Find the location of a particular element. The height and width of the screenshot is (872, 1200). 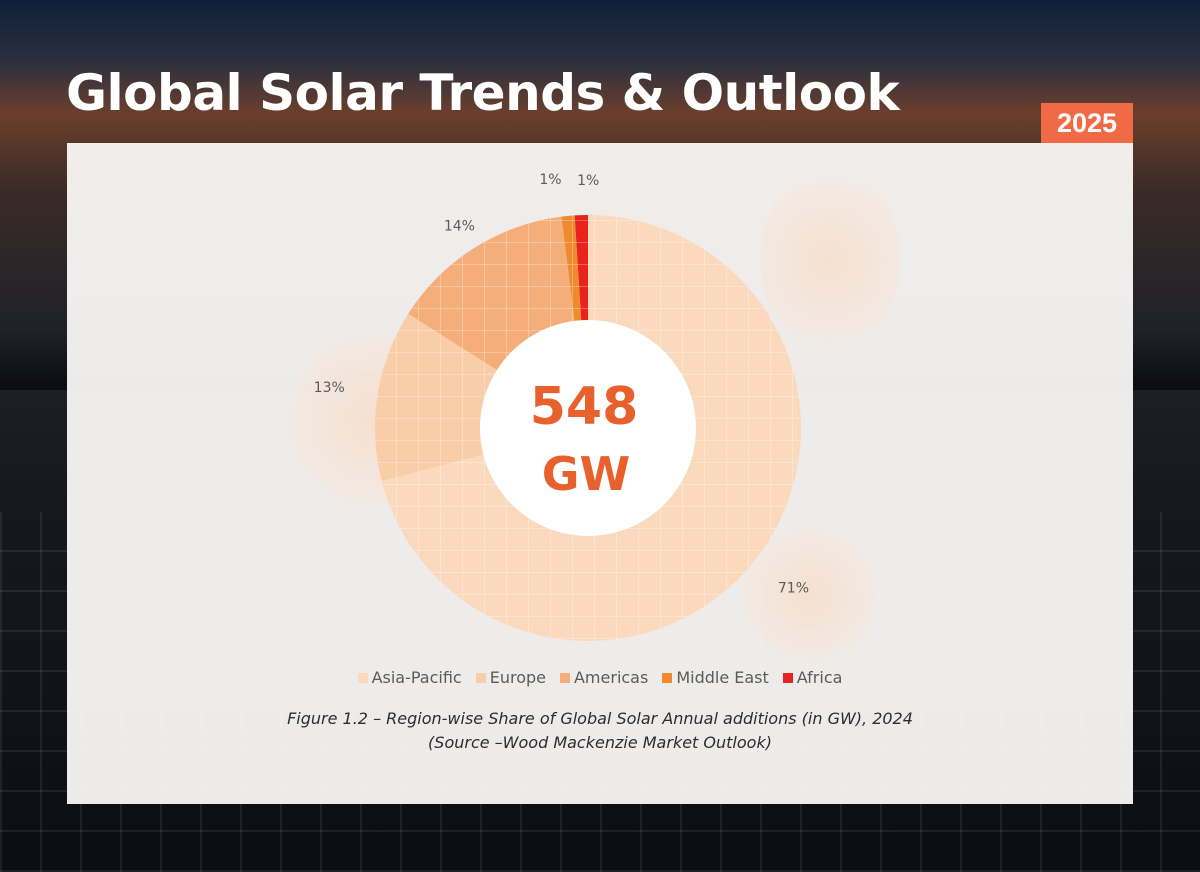

legend-item-europe: Europe is located at coordinates (510, 677).